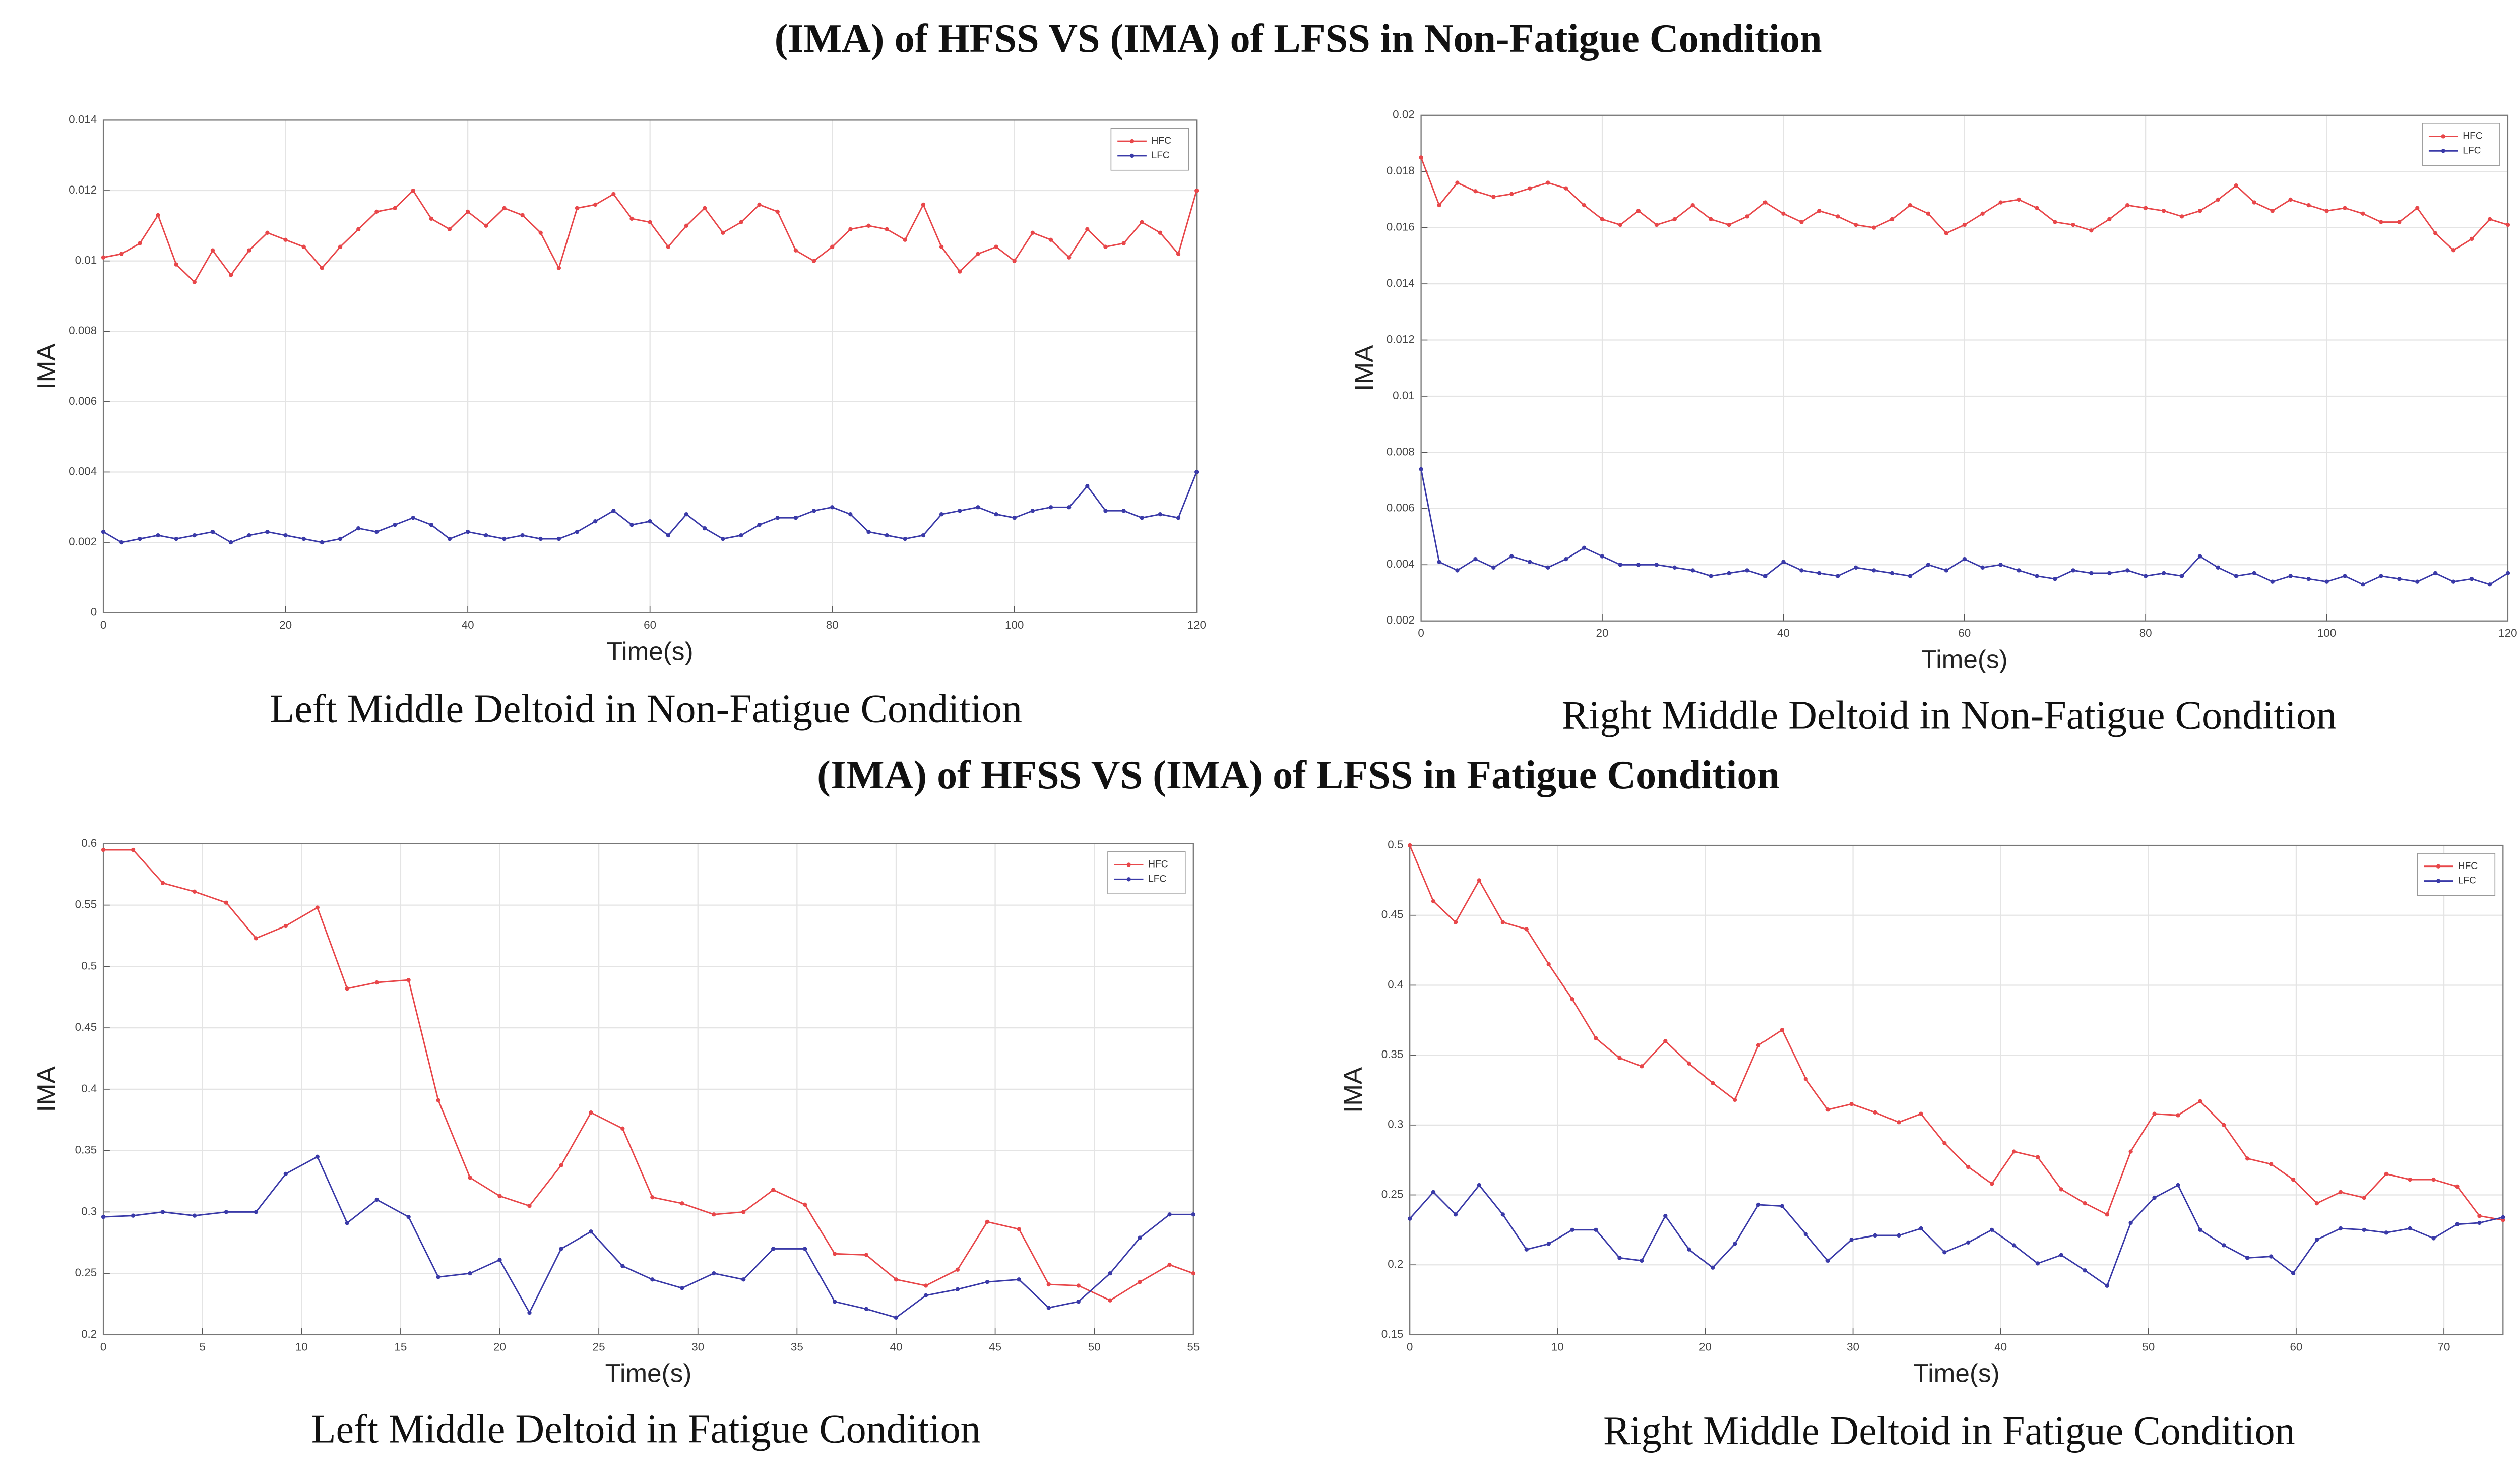 Image resolution: width=2520 pixels, height=1484 pixels. What do you see at coordinates (1161, 155) in the screenshot?
I see `legend-label: LFC` at bounding box center [1161, 155].